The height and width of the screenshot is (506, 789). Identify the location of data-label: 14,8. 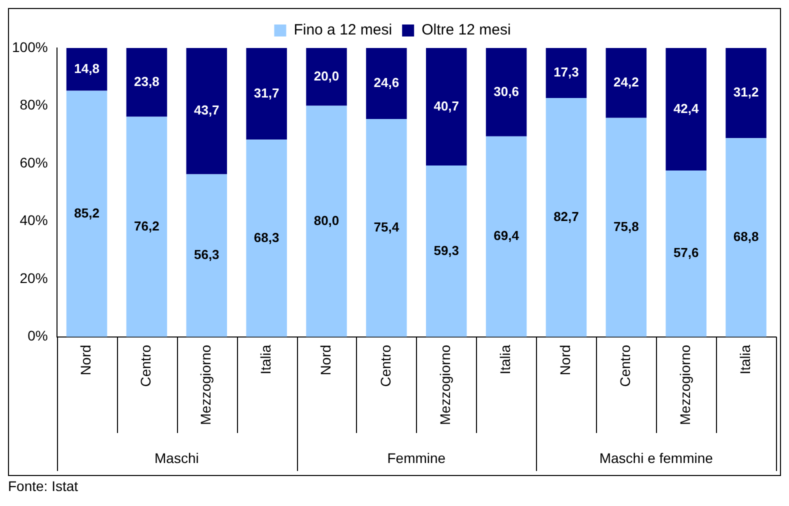
(87, 68).